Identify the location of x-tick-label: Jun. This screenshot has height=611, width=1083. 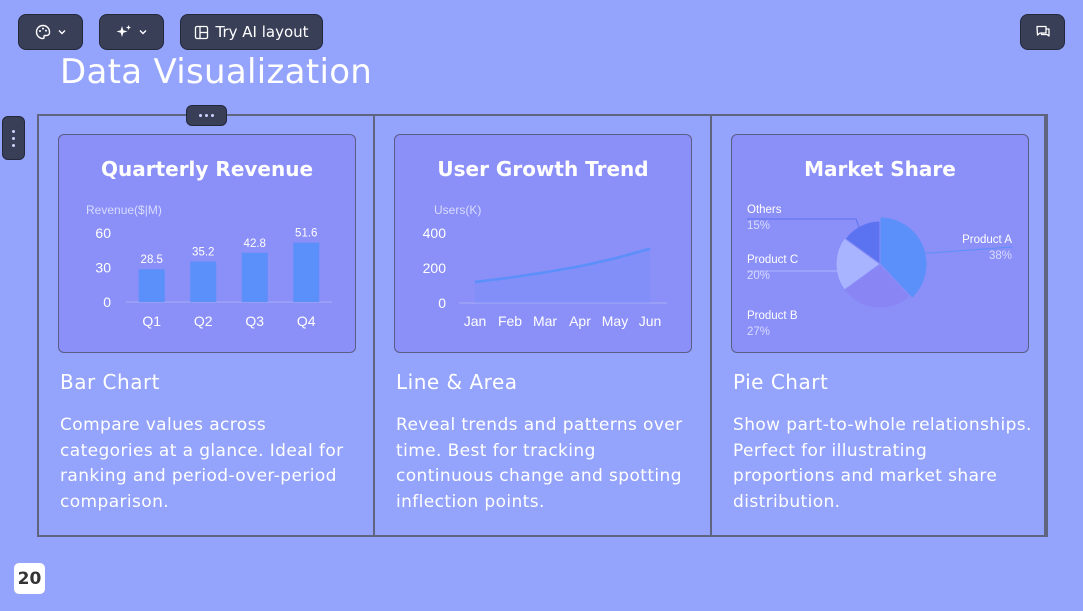
(650, 321).